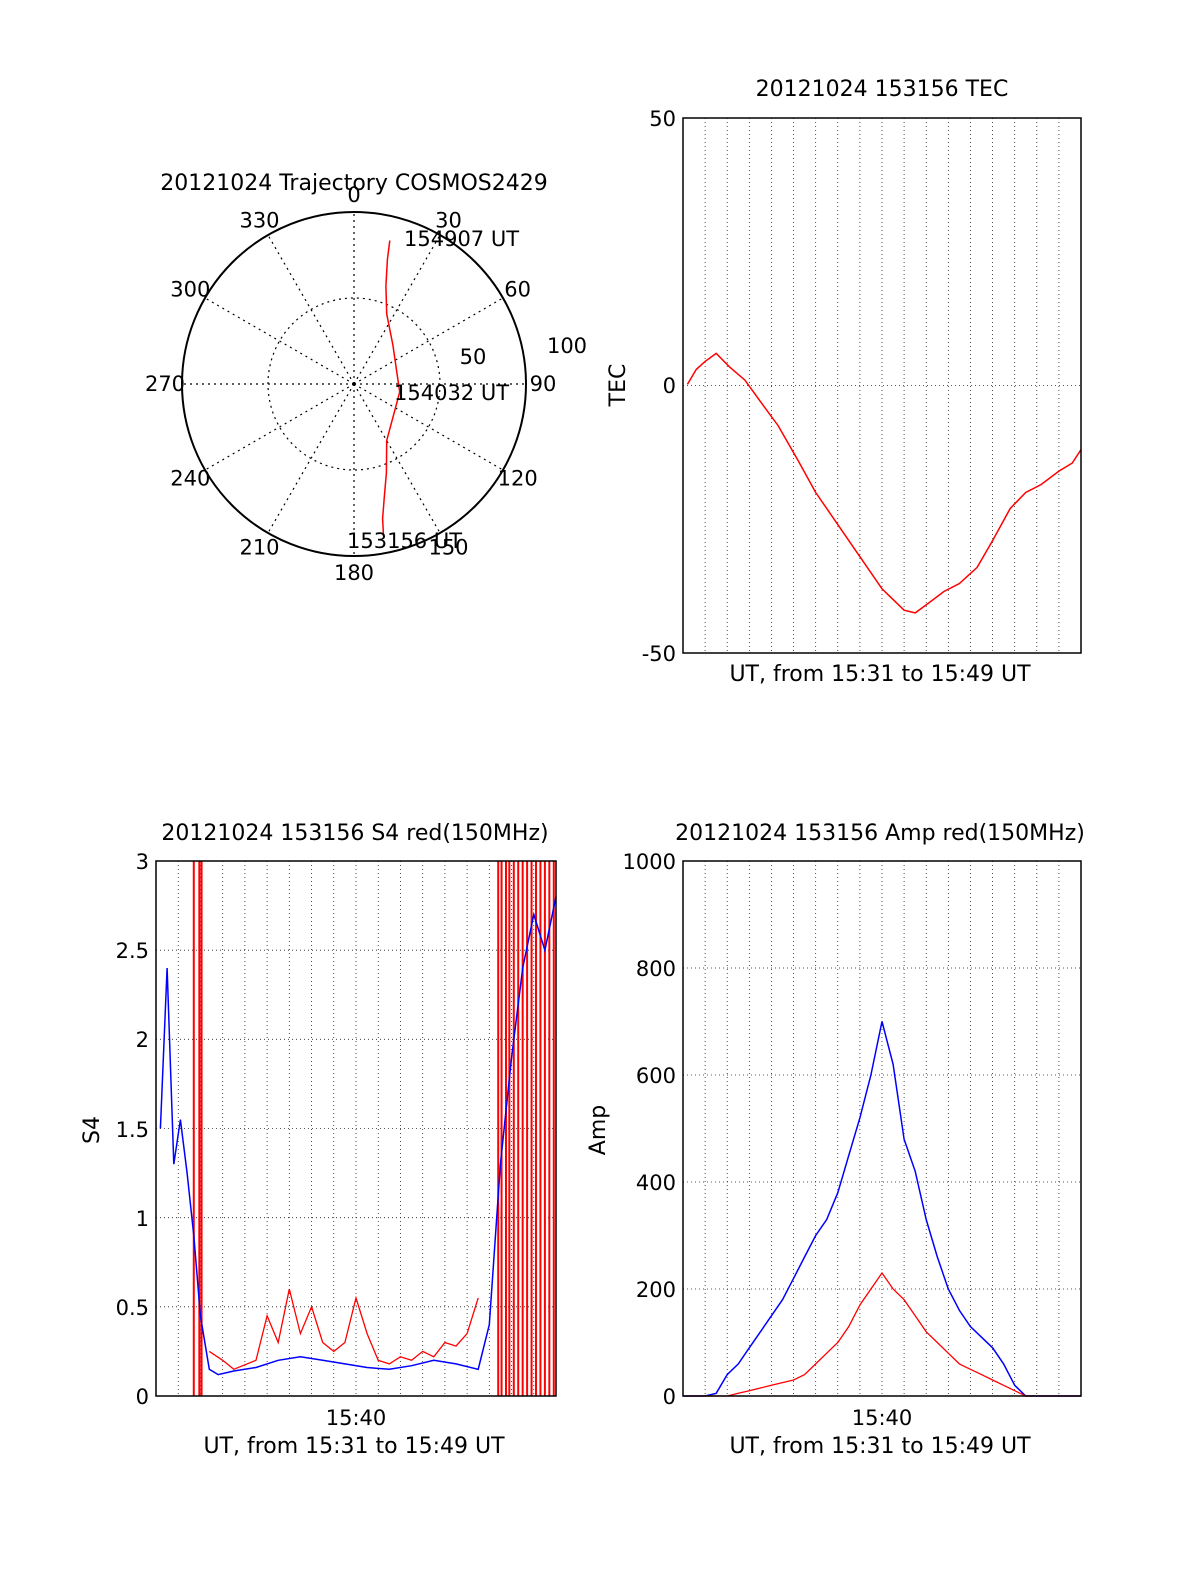  Describe the element at coordinates (354, 573) in the screenshot. I see `polar-azimuth-label: 180` at that location.